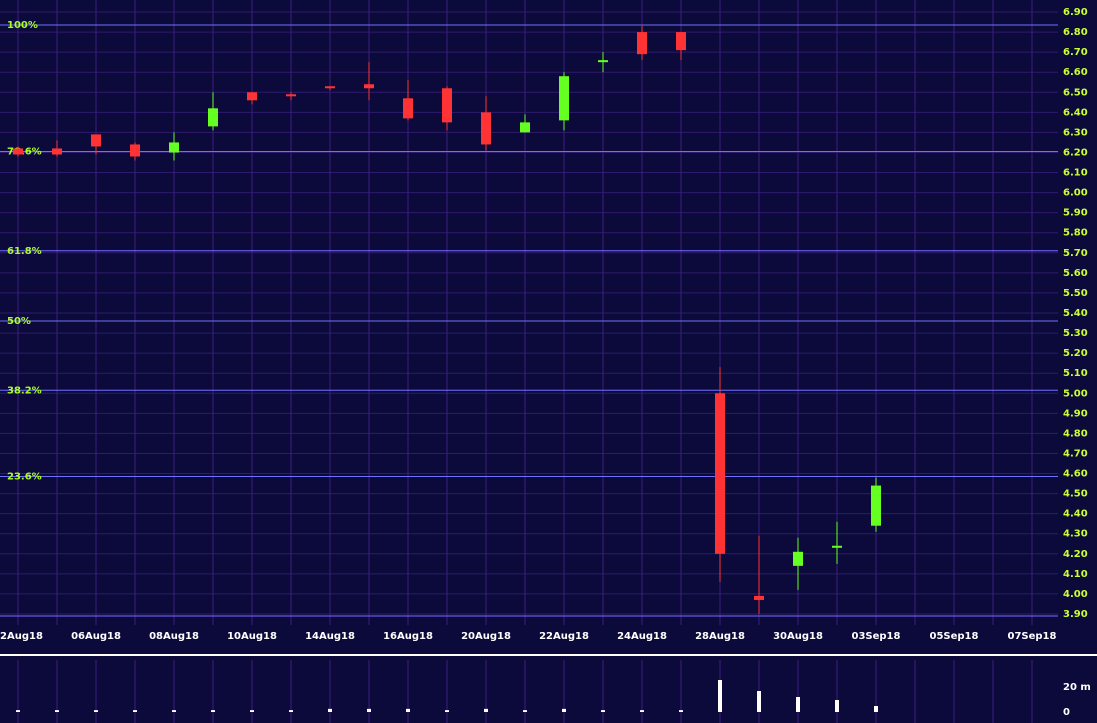 Image resolution: width=1097 pixels, height=723 pixels. Describe the element at coordinates (486, 636) in the screenshot. I see `x-tick-label: 20Aug18` at that location.